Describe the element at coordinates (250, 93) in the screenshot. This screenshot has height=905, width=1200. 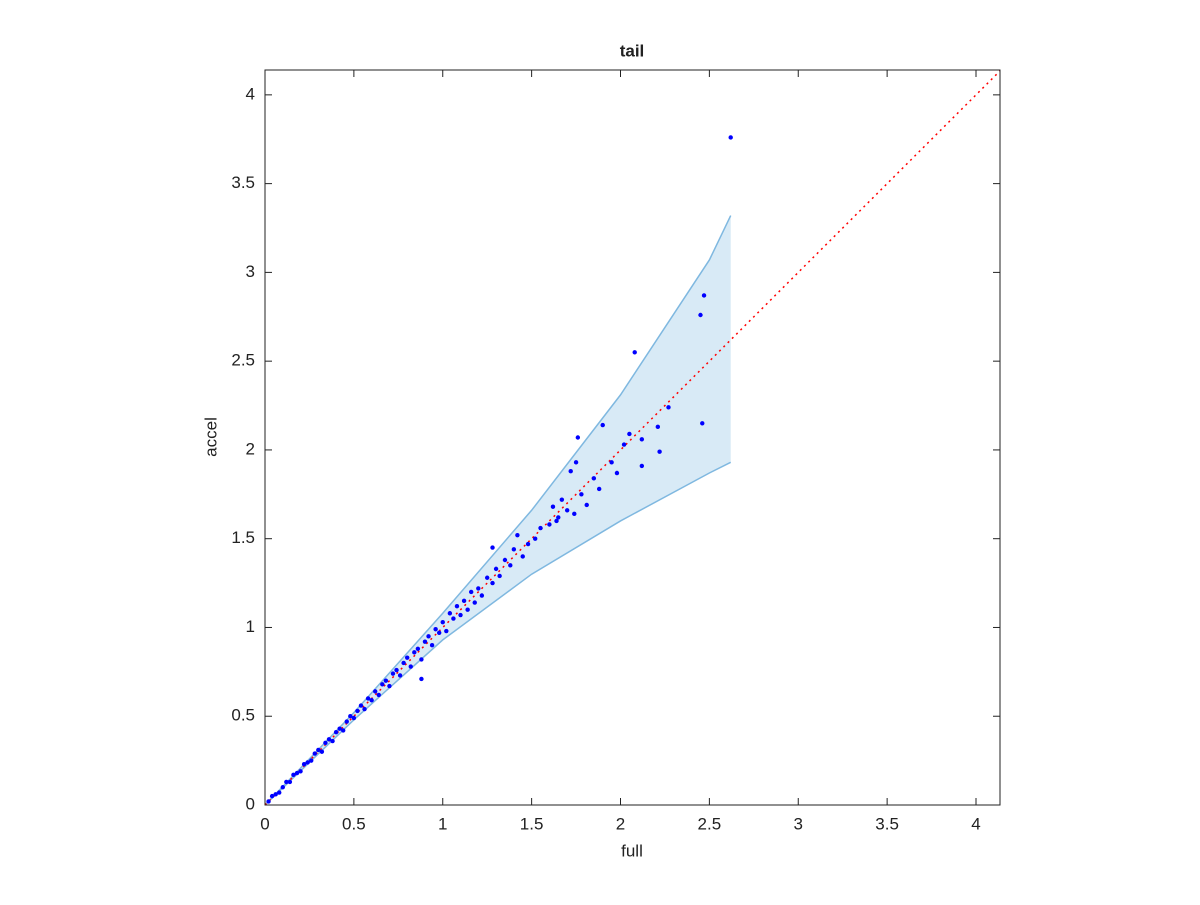
I see `y-tick-label: 4` at that location.